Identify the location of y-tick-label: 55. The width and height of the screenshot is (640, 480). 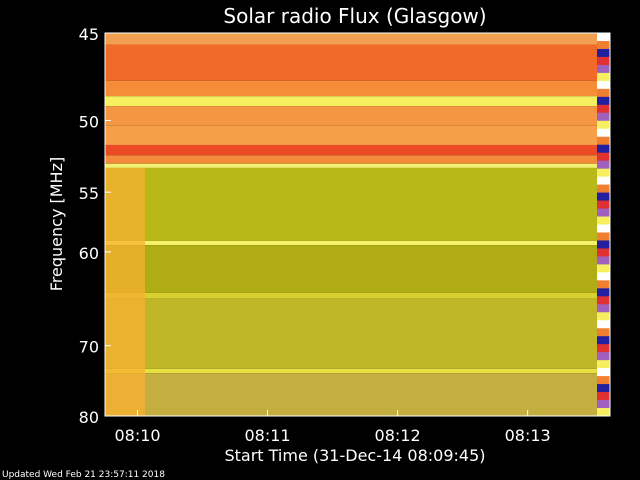
(89, 193).